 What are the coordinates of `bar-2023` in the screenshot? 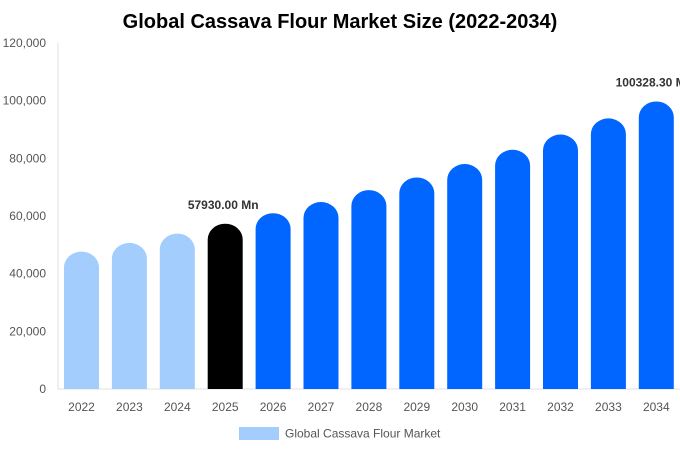 It's located at (129, 315).